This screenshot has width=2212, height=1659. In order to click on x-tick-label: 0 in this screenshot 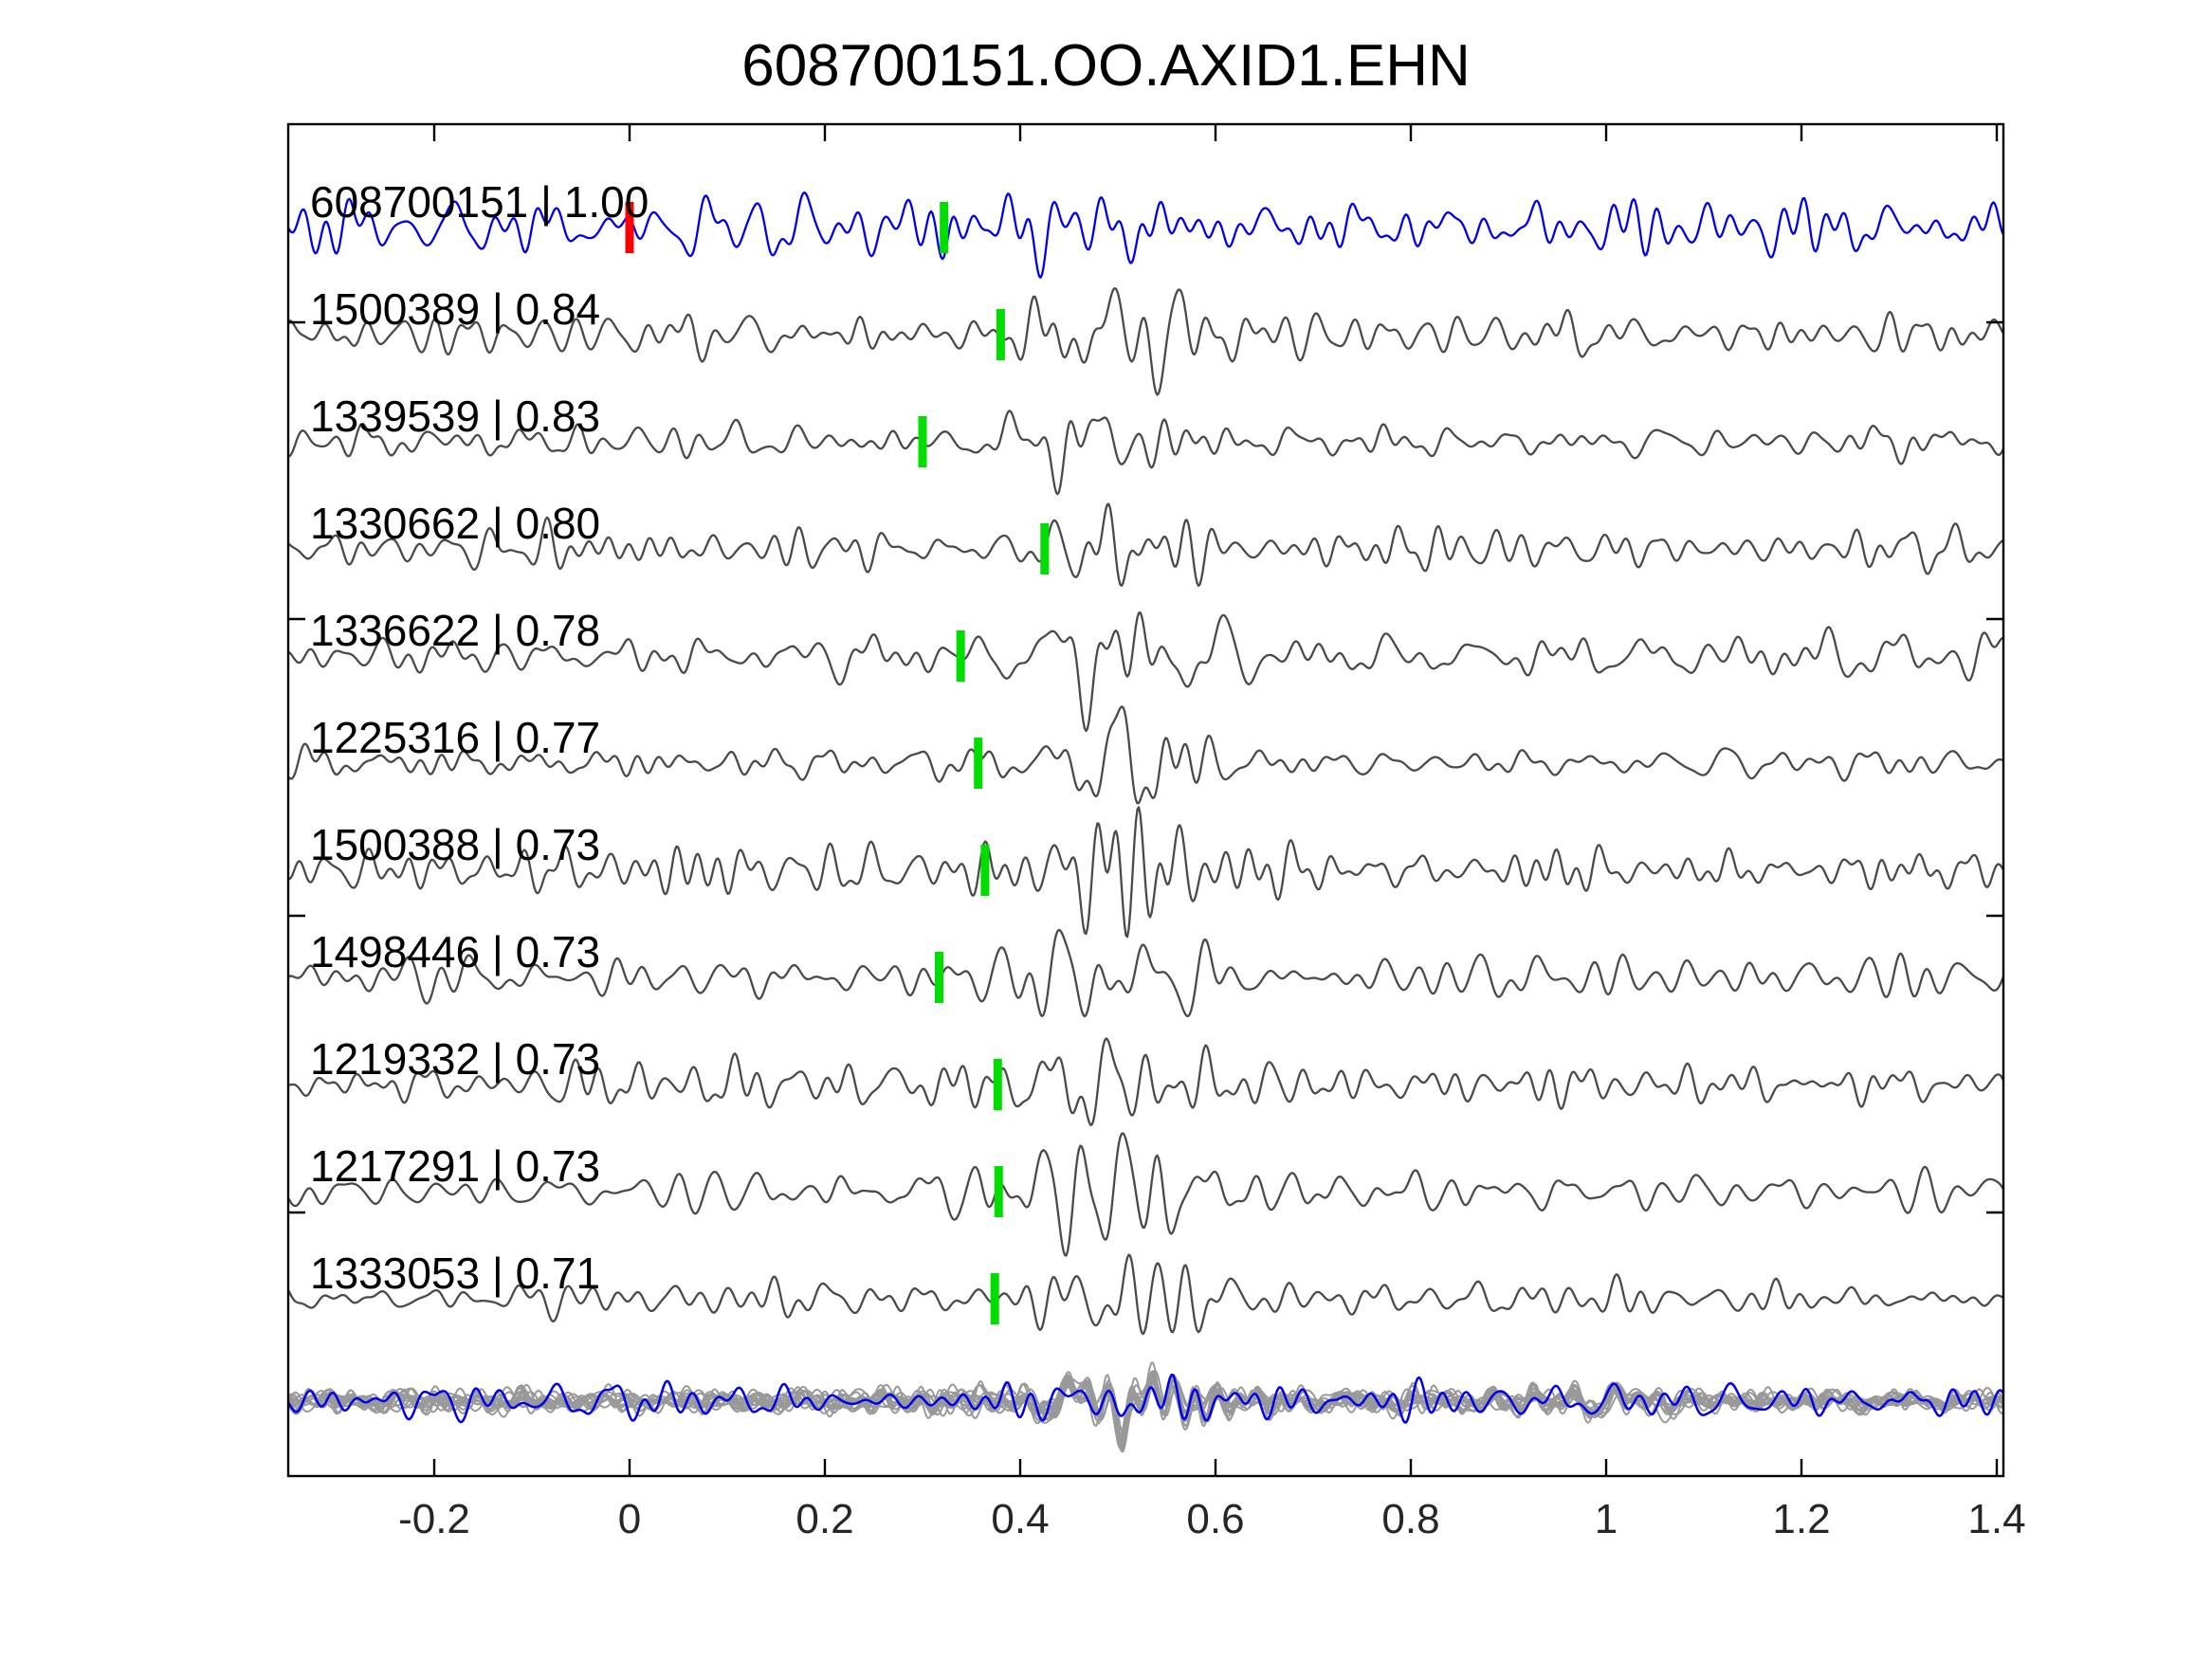, I will do `click(629, 1519)`.